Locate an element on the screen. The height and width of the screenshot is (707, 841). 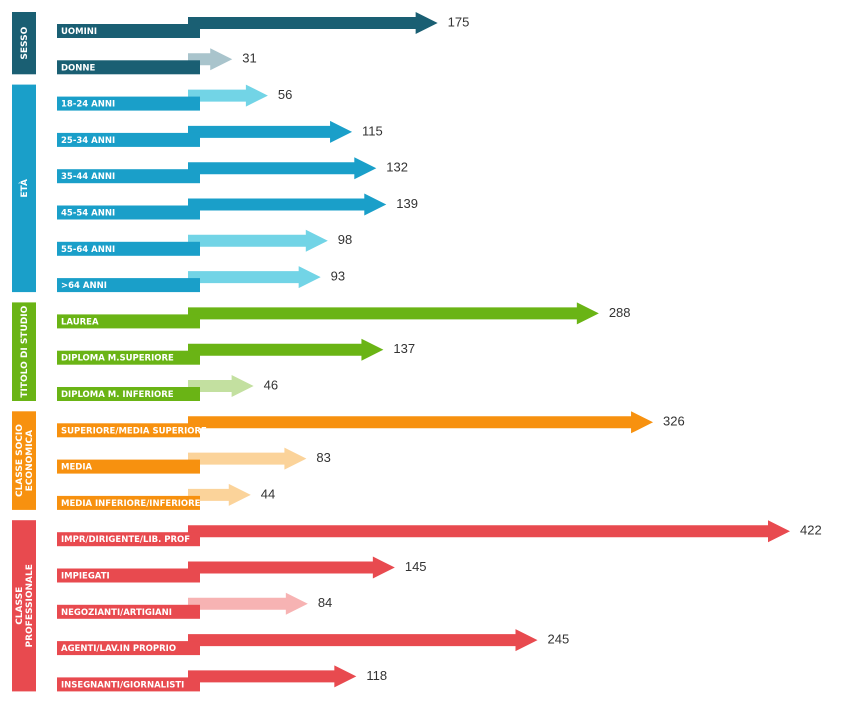
category-label: AGENTI/LAV.IN PROPRIO is located at coordinates (118, 649).